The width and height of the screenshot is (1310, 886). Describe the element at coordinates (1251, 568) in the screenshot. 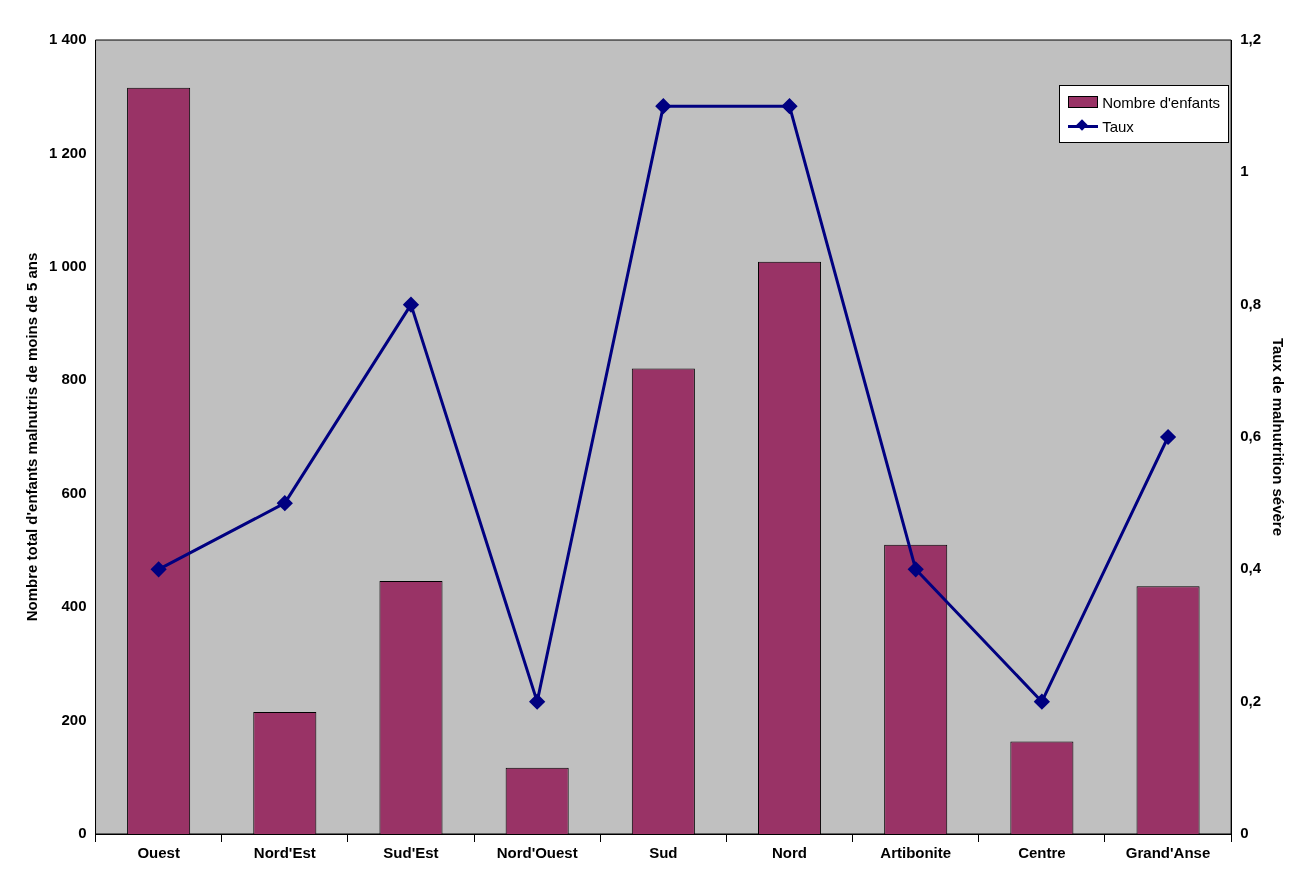

I see `y2-tick-label: 0,4` at that location.